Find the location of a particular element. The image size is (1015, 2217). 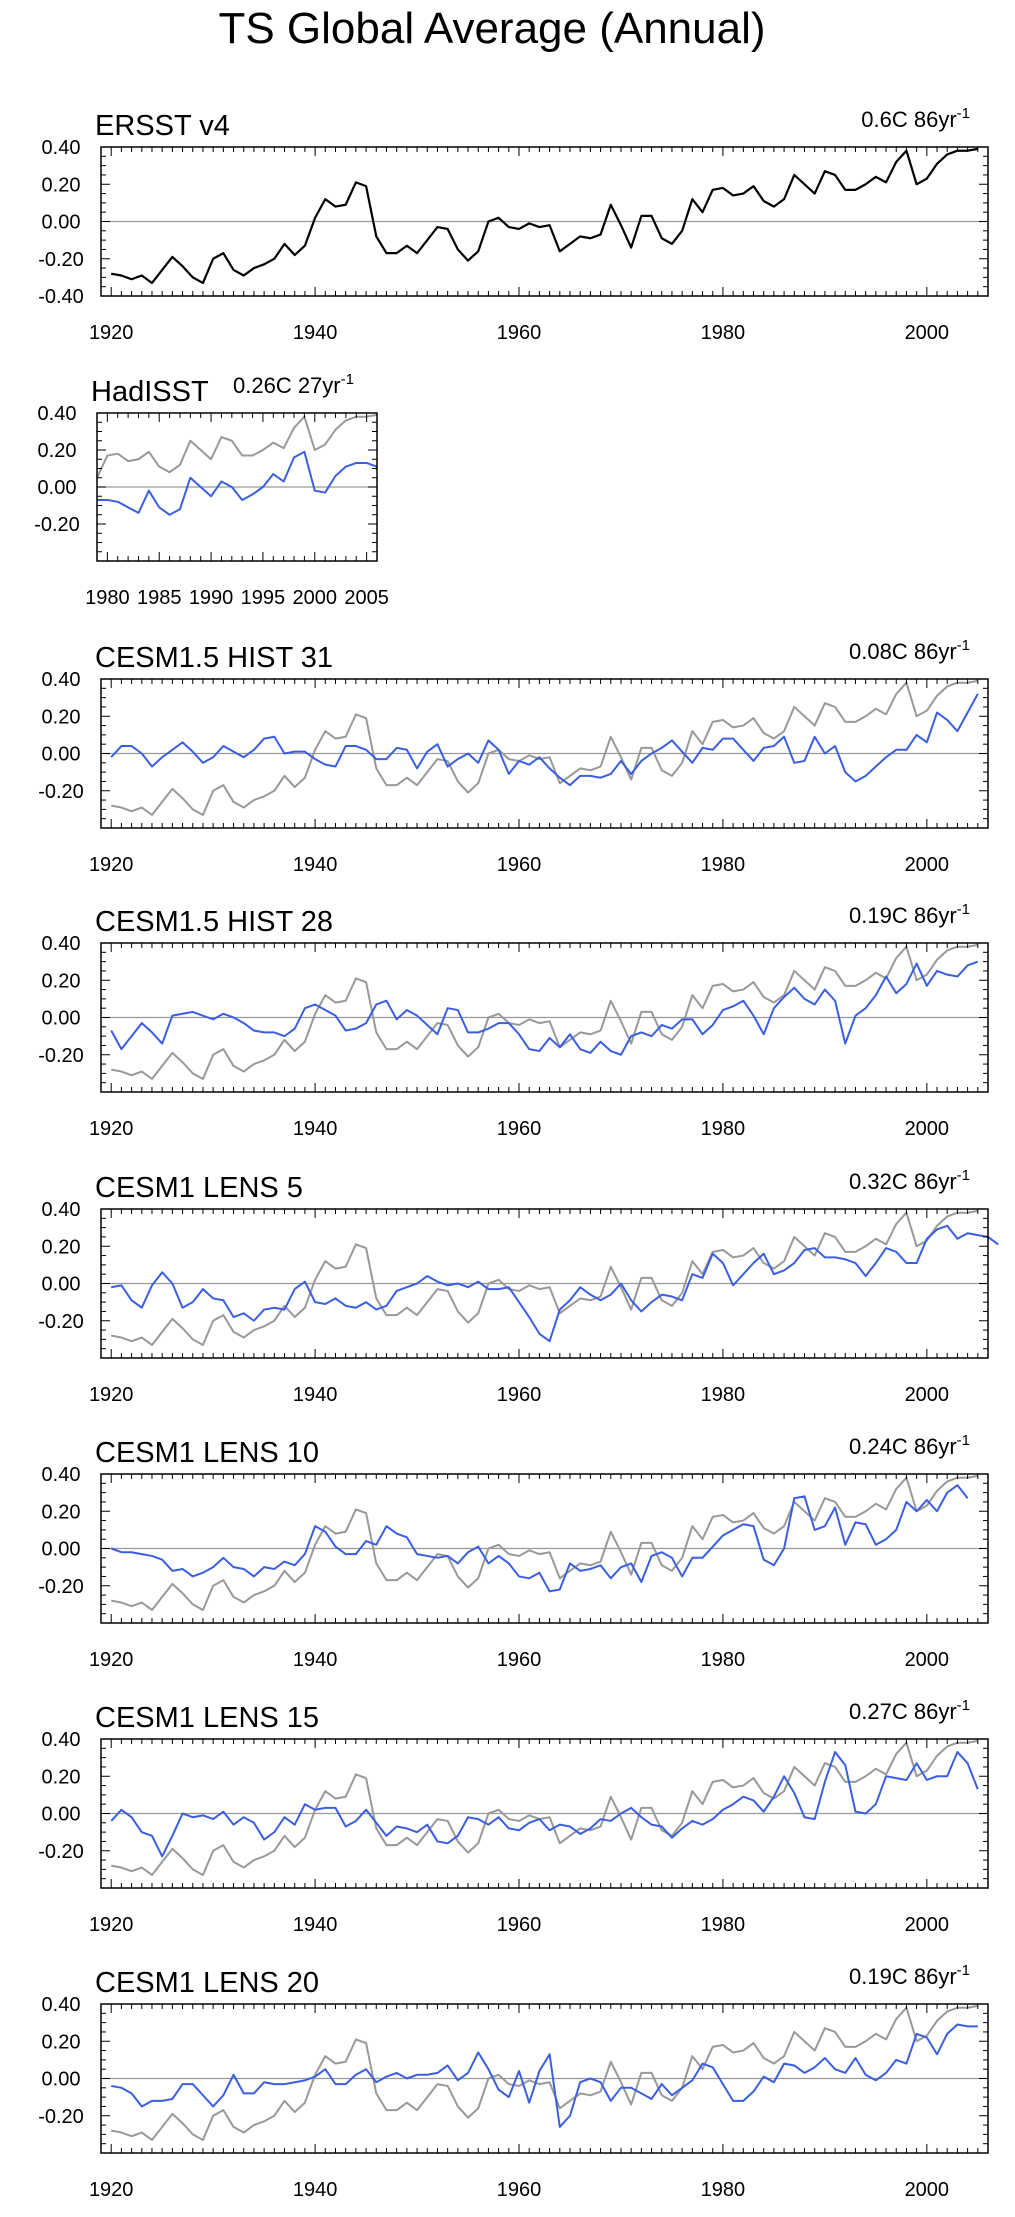

trend-annotation: 0.19C 86yr-1 is located at coordinates (909, 914).